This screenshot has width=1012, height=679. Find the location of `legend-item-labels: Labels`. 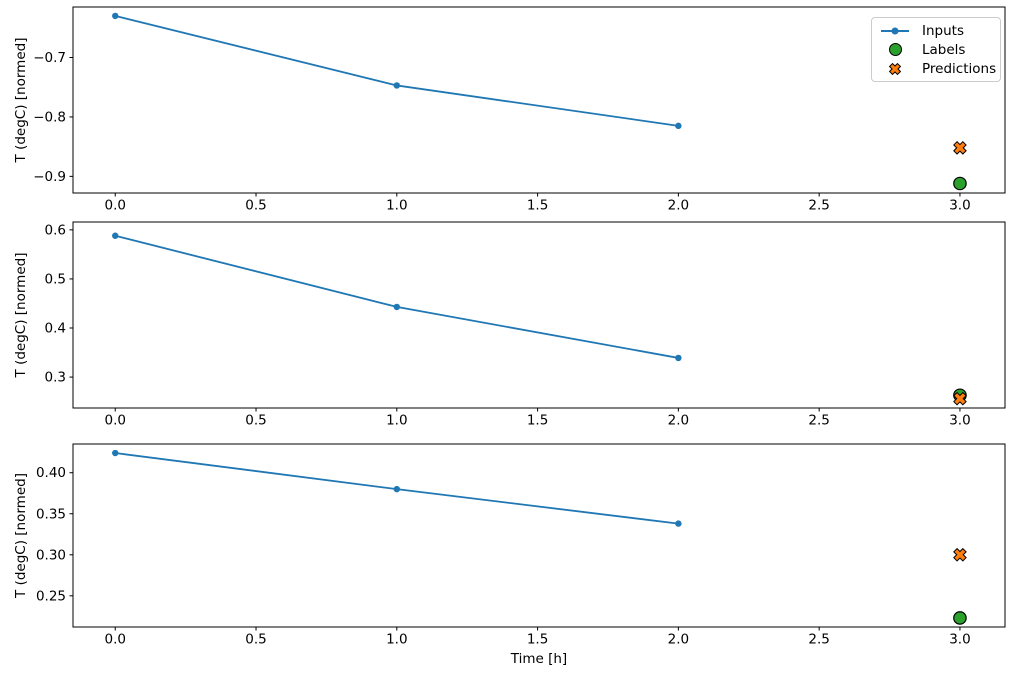

legend-item-labels: Labels is located at coordinates (937, 49).